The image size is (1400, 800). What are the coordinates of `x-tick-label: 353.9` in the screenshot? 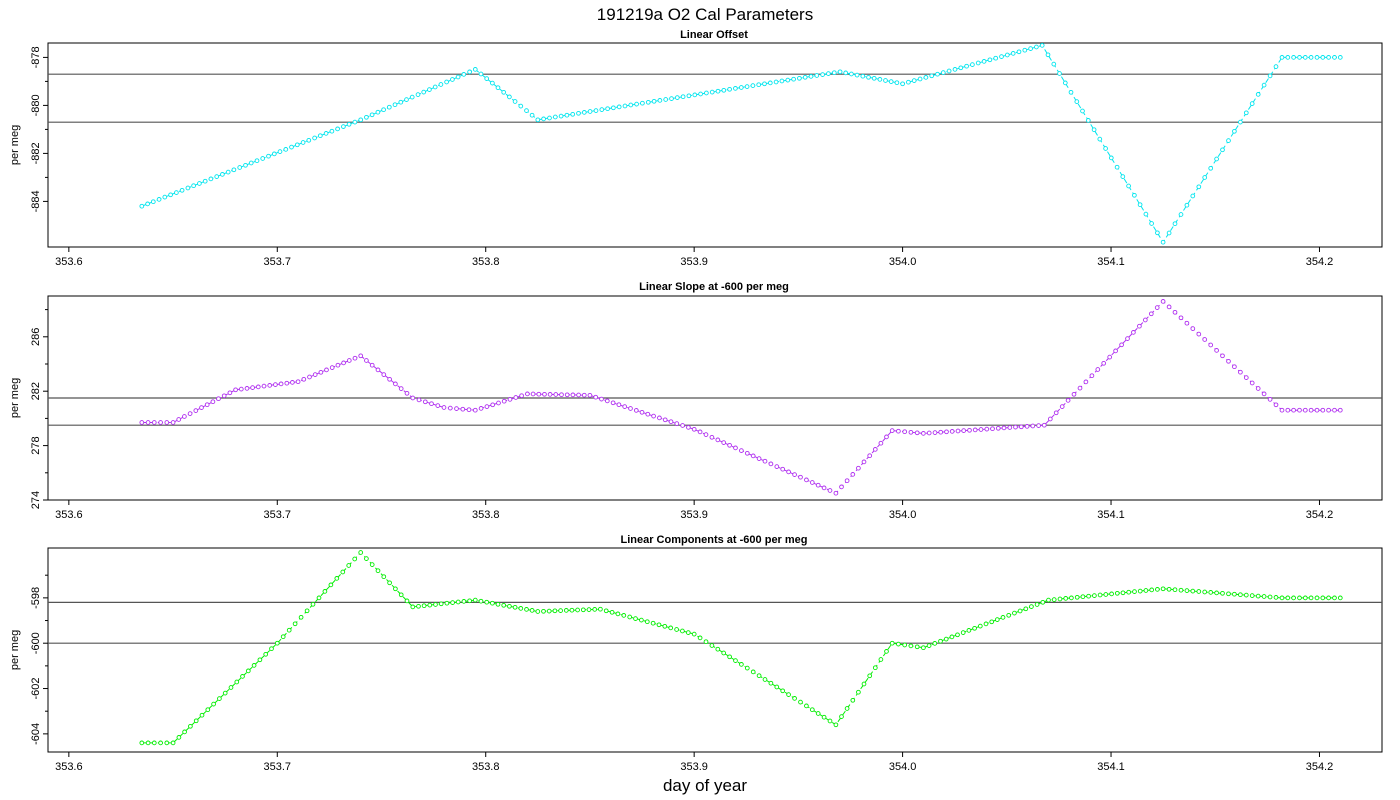 It's located at (694, 515).